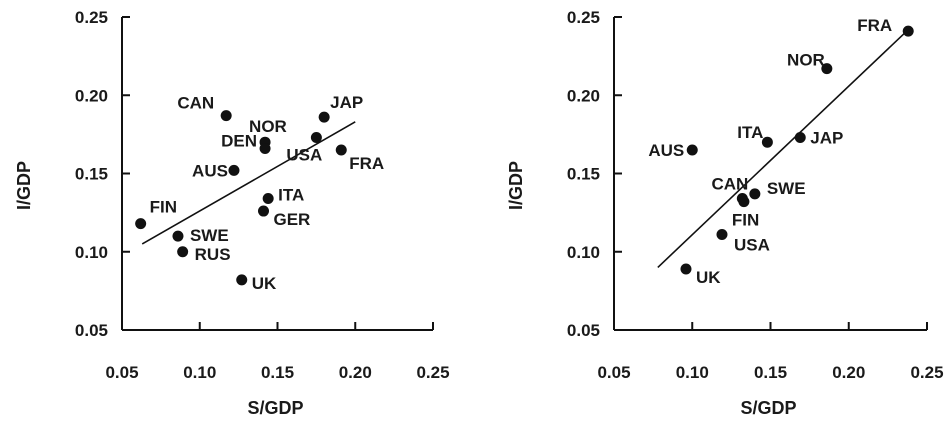  I want to click on data-point-nor, so click(827, 69).